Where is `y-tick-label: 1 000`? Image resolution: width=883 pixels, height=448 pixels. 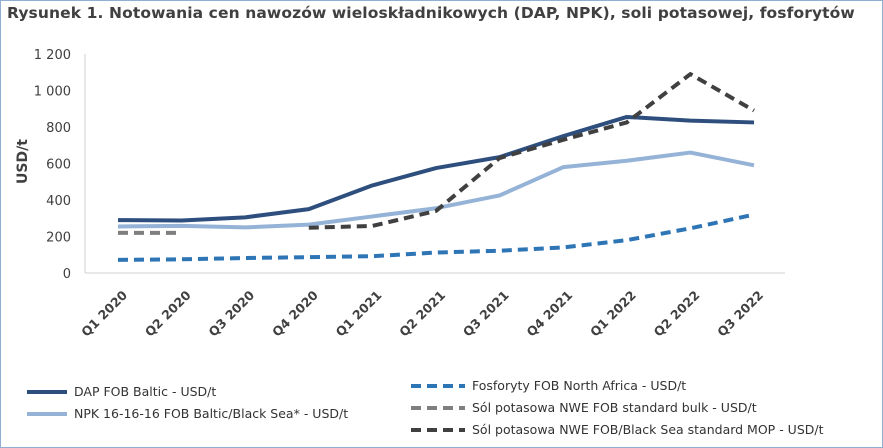
y-tick-label: 1 000 is located at coordinates (52, 92).